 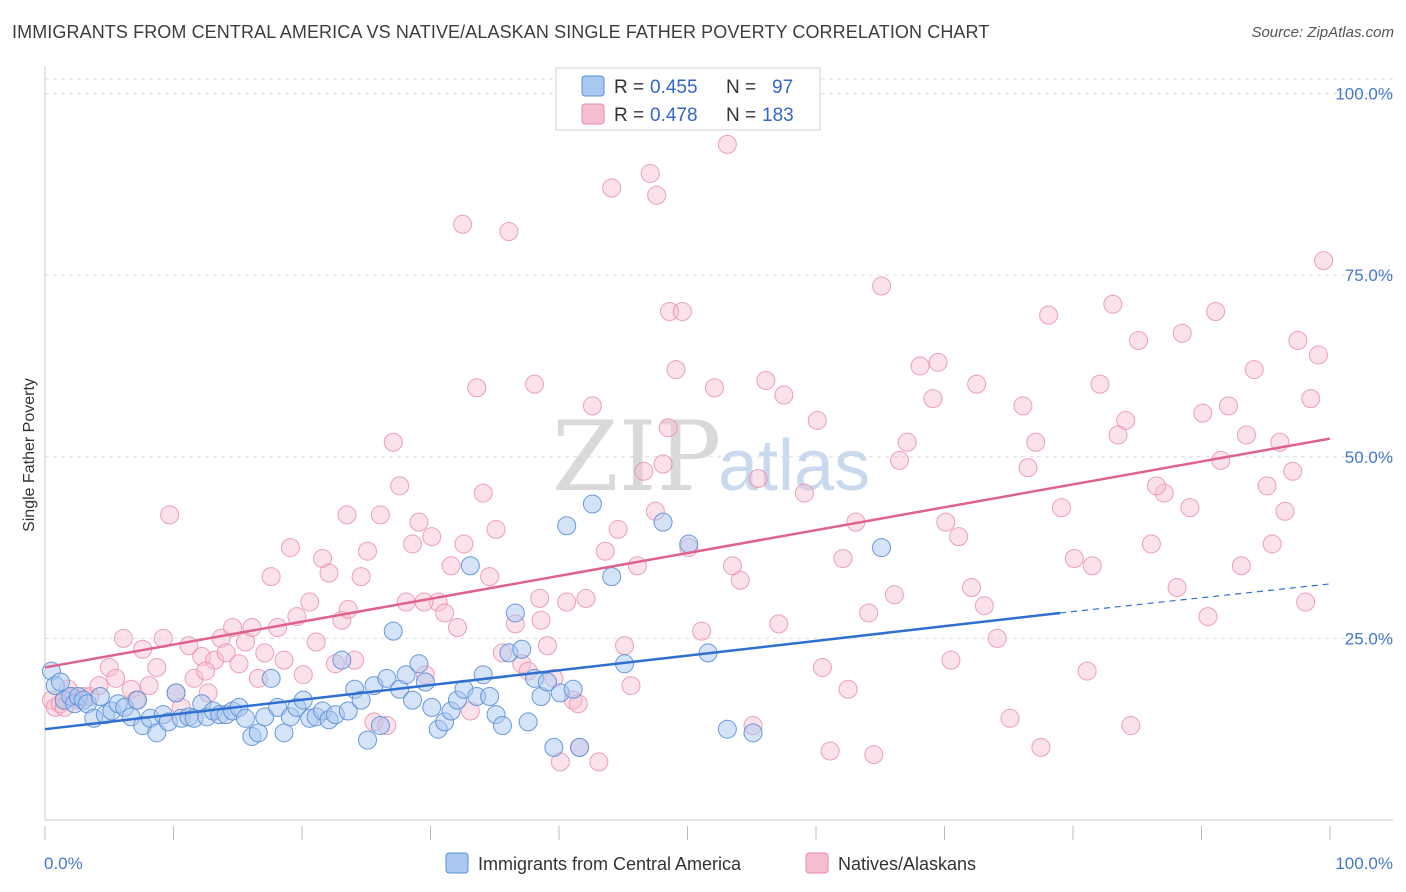 I want to click on central-america-trend-line, so click(x=552, y=671).